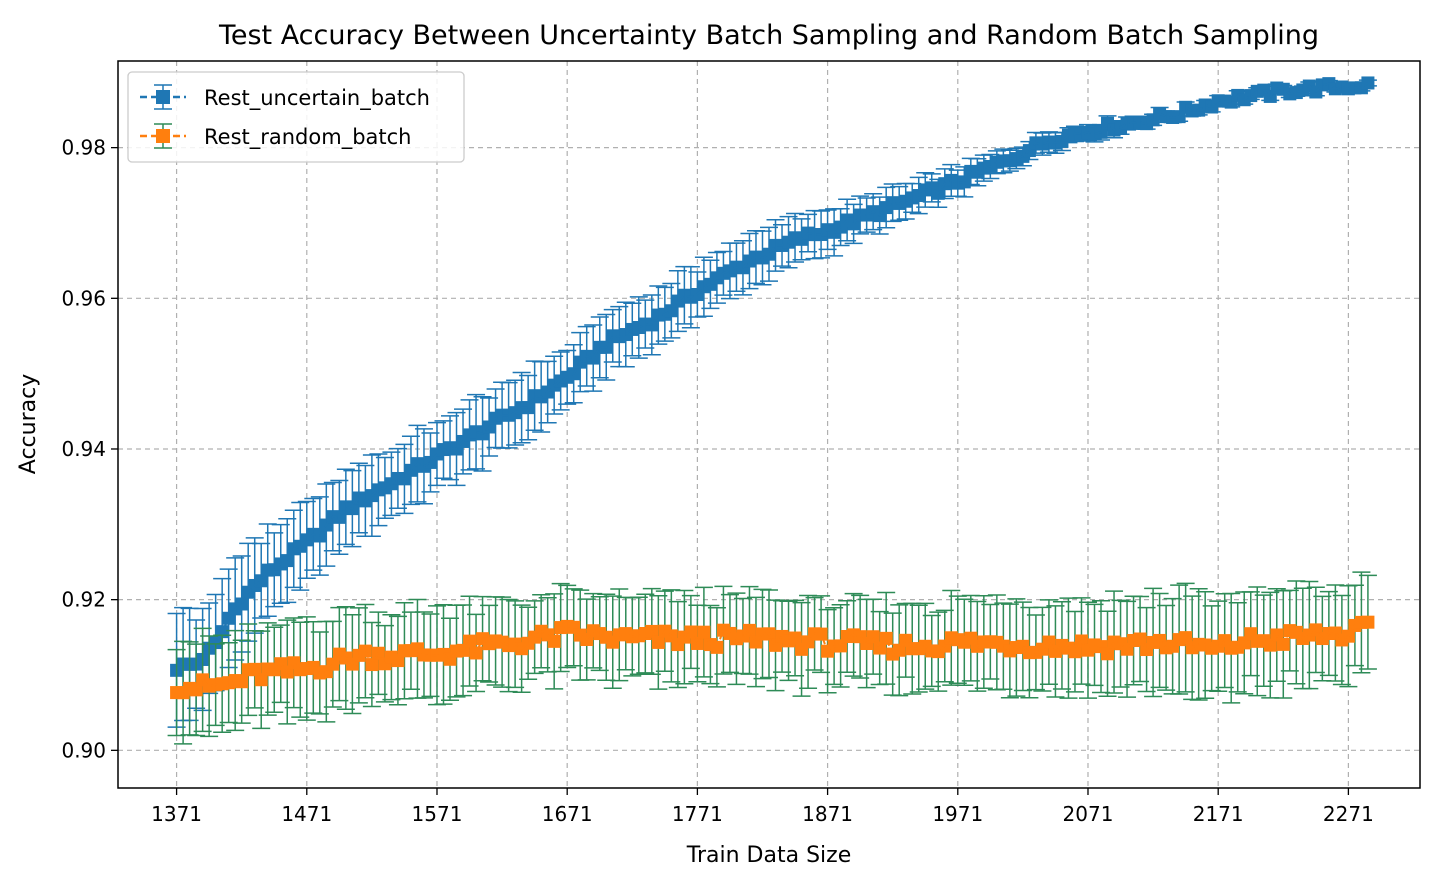  What do you see at coordinates (768, 855) in the screenshot?
I see `x-axis-label: Train Data Size` at bounding box center [768, 855].